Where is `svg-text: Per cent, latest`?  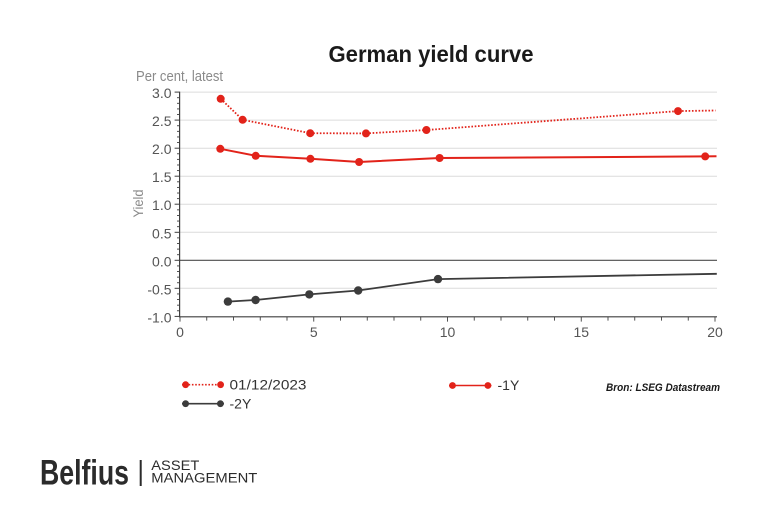
svg-text: Per cent, latest is located at coordinates (180, 76).